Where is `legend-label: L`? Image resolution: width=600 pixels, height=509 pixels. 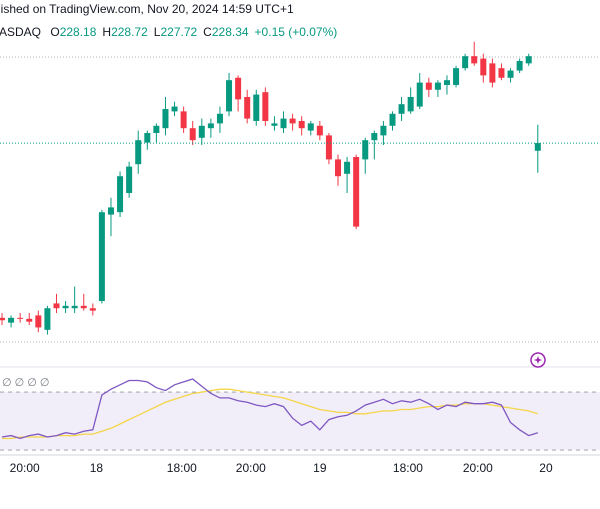 legend-label: L is located at coordinates (157, 32).